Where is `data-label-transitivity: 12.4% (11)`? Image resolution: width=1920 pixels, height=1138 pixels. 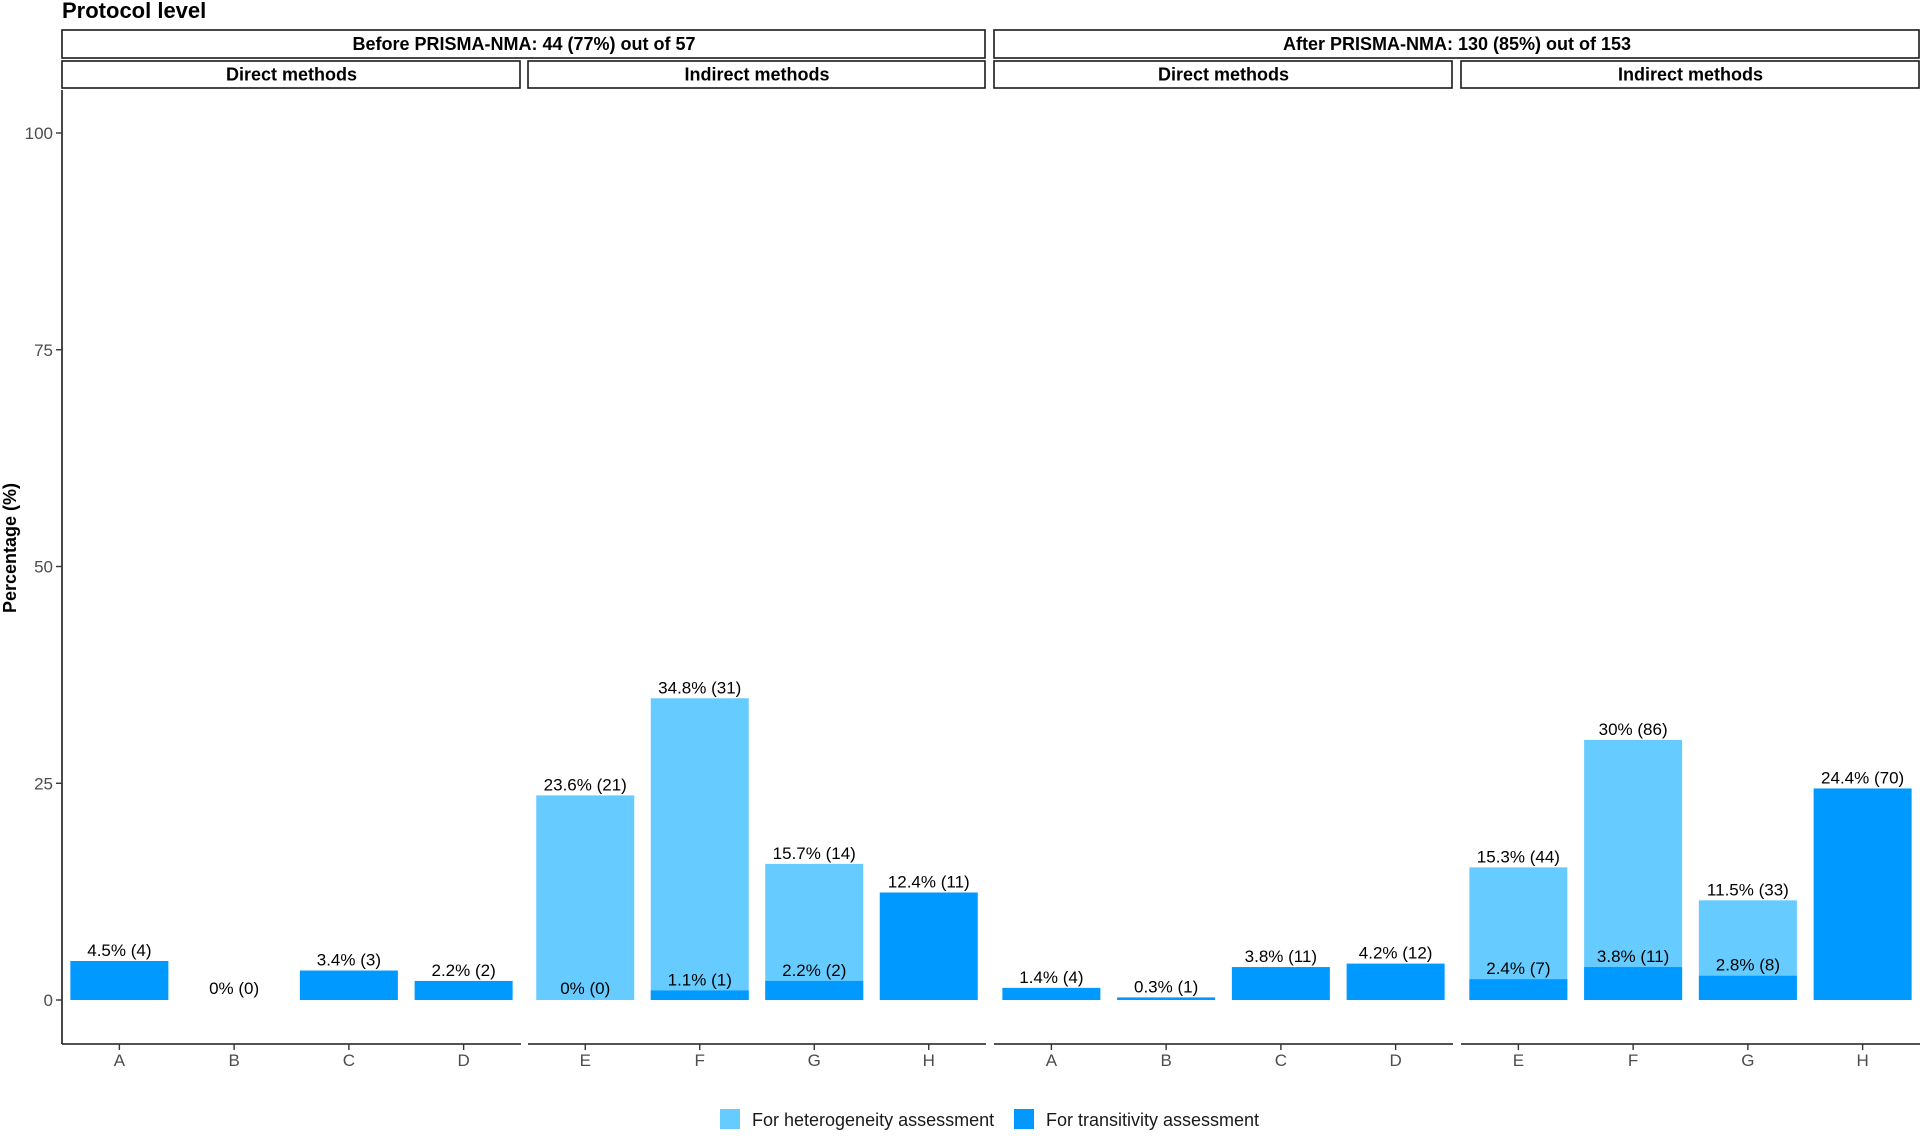
data-label-transitivity: 12.4% (11) is located at coordinates (929, 881).